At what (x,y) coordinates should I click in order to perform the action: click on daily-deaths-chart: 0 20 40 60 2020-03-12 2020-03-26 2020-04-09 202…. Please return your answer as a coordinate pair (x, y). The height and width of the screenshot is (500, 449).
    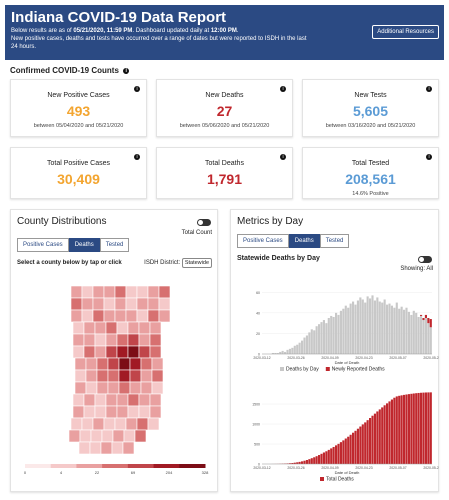
    Looking at the image, I should click on (335, 324).